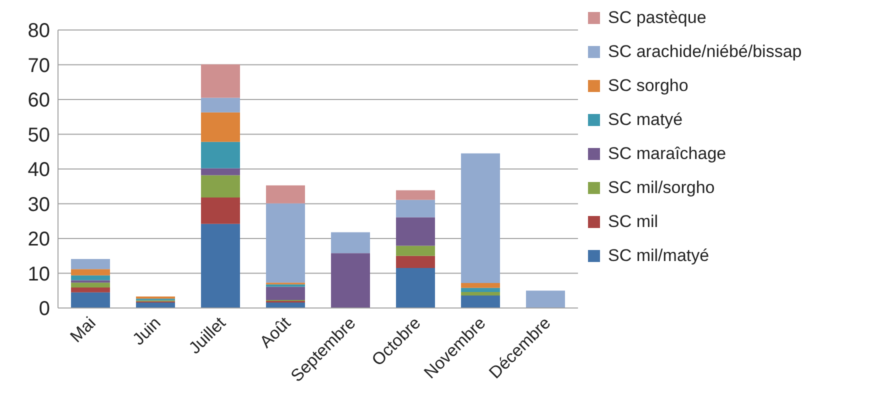  I want to click on legend-label: SC sorgho, so click(648, 86).